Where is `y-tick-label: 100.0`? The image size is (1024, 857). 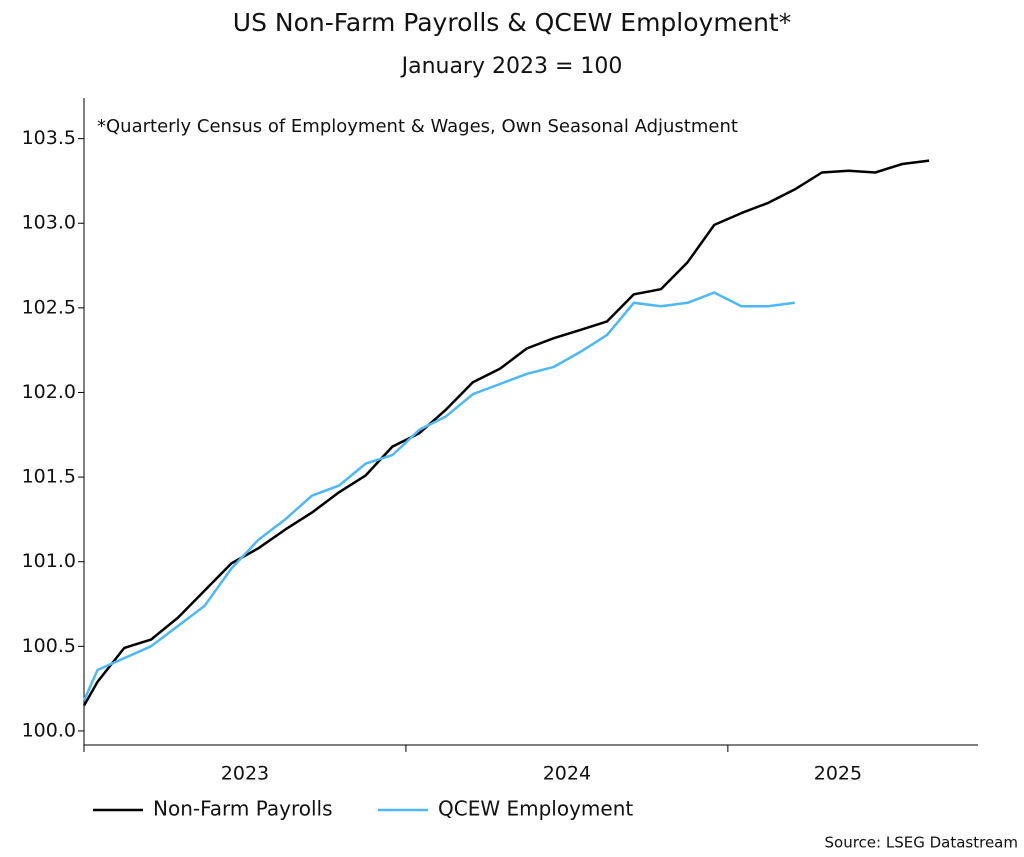 y-tick-label: 100.0 is located at coordinates (49, 730).